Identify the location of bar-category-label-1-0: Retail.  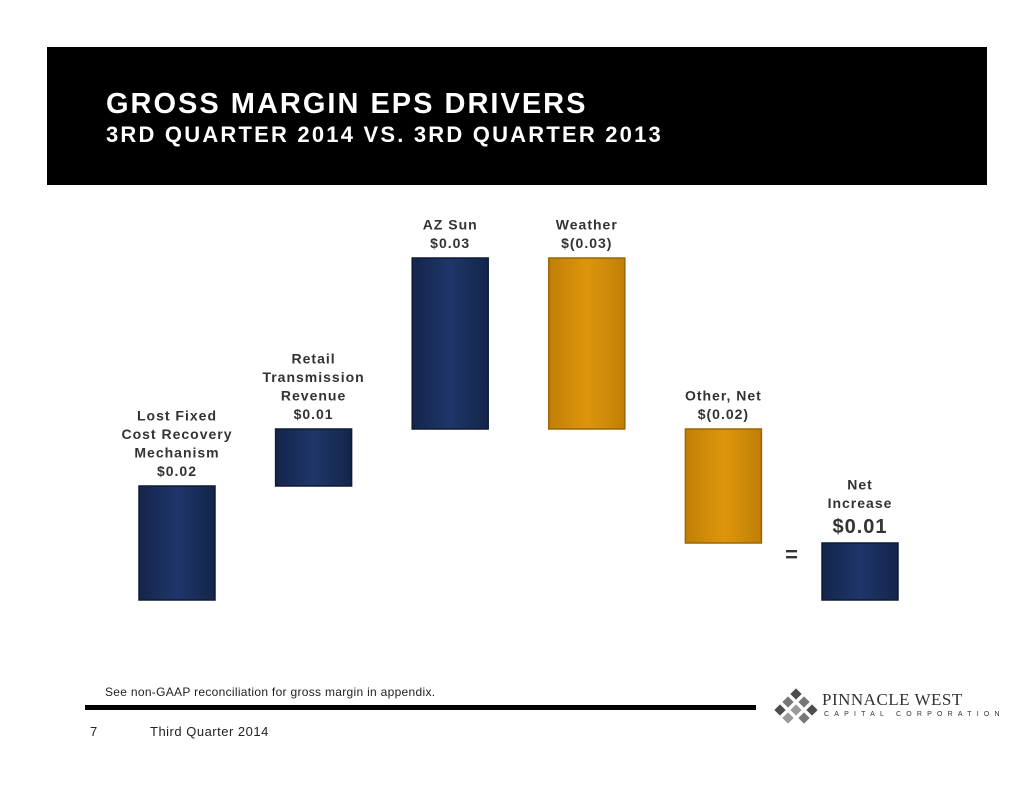
(314, 359).